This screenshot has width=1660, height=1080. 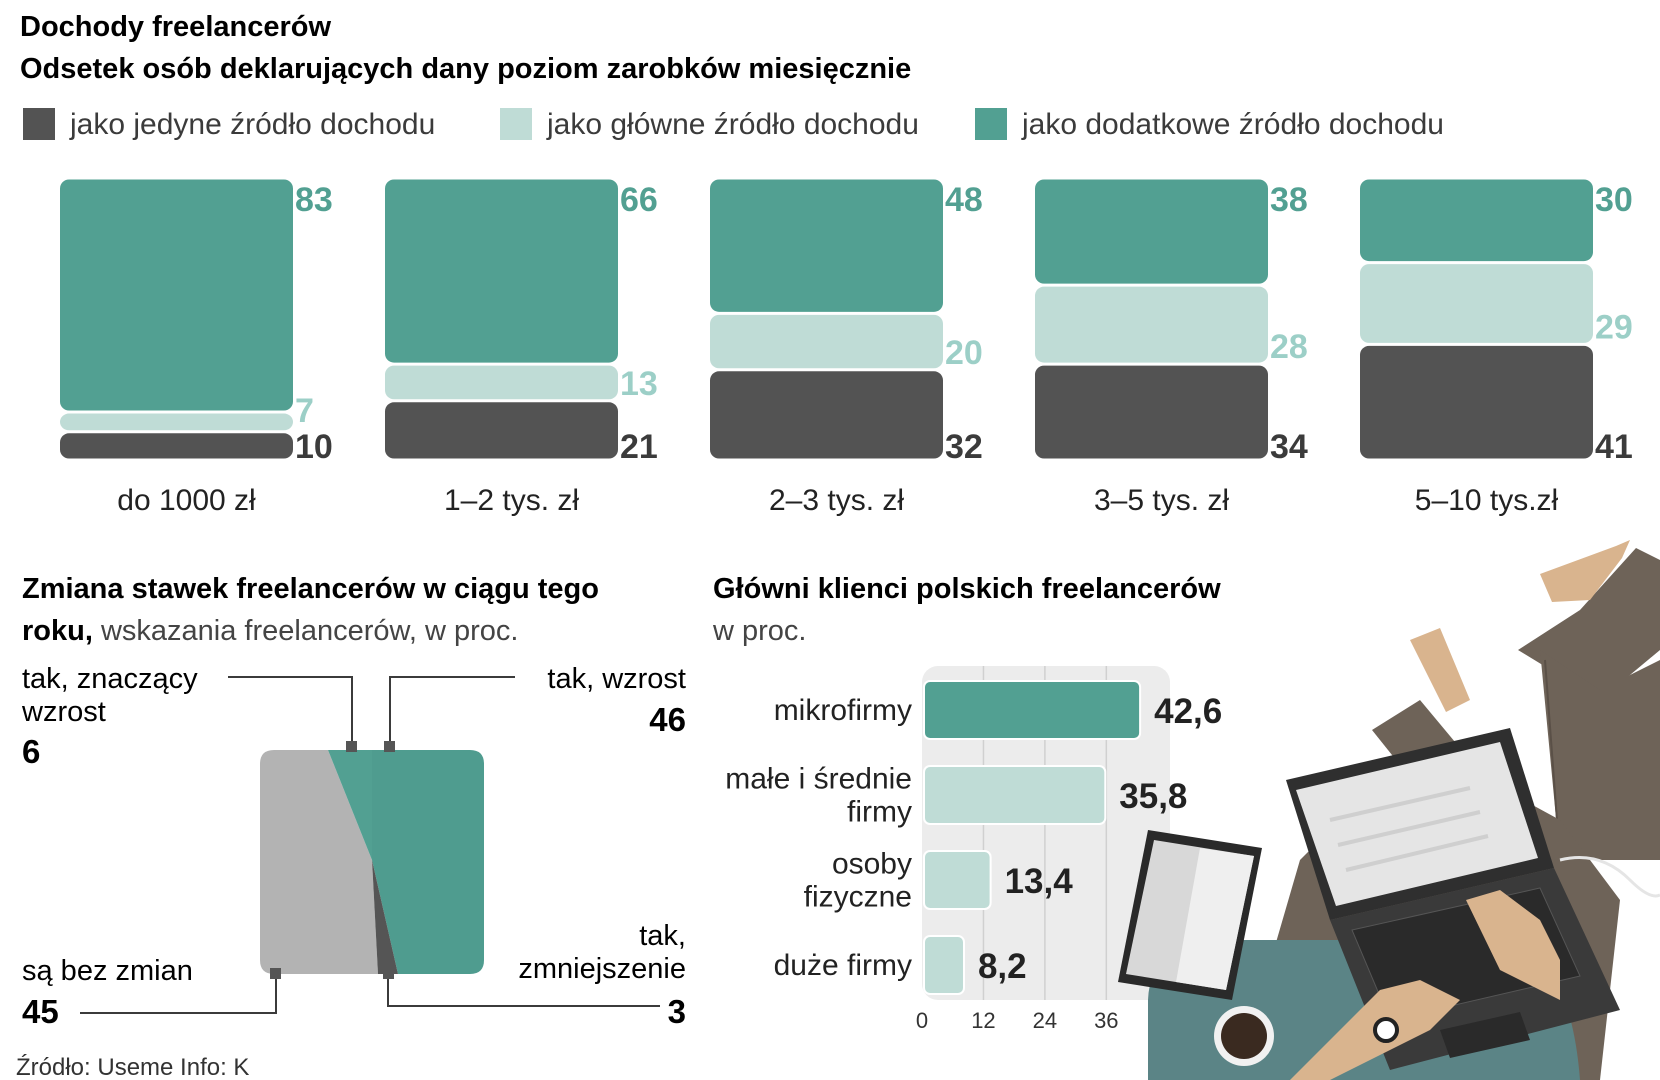 I want to click on label-zmniejszenie-2: zmniejszenie, so click(x=602, y=969).